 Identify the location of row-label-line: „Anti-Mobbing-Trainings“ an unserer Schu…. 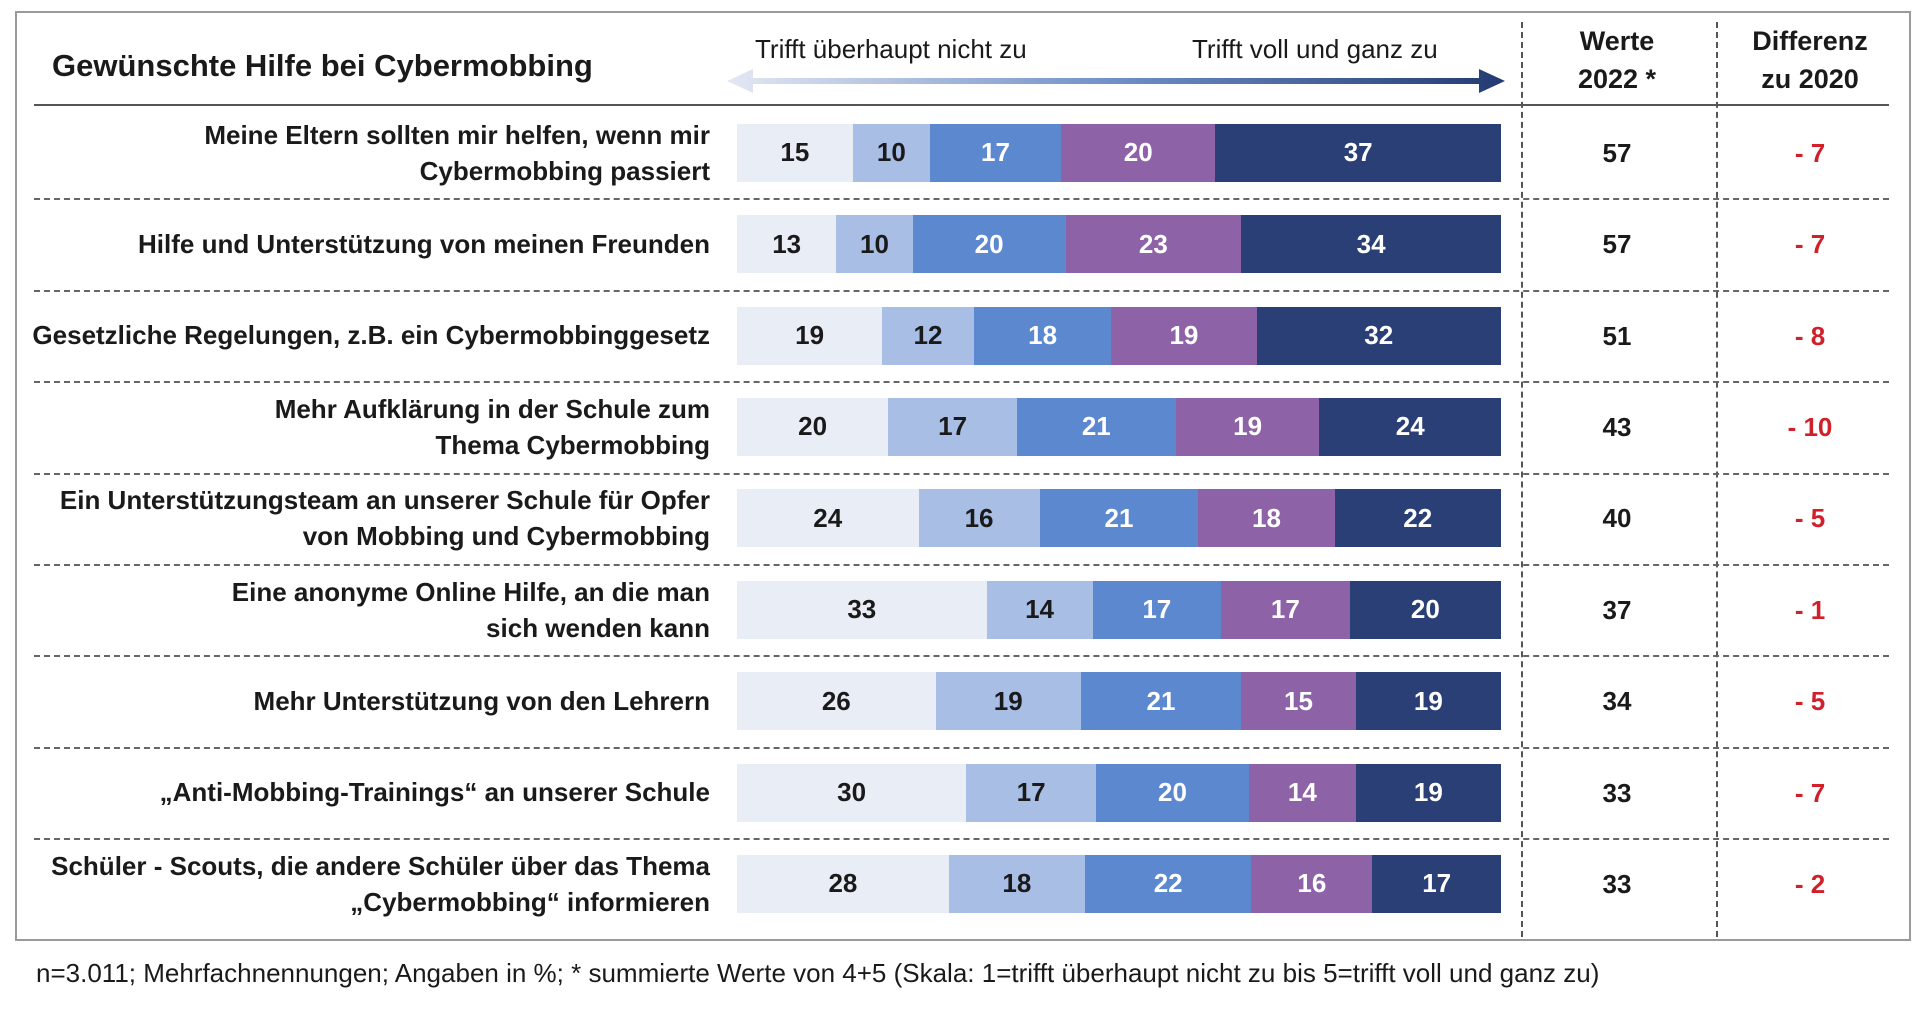
(434, 792).